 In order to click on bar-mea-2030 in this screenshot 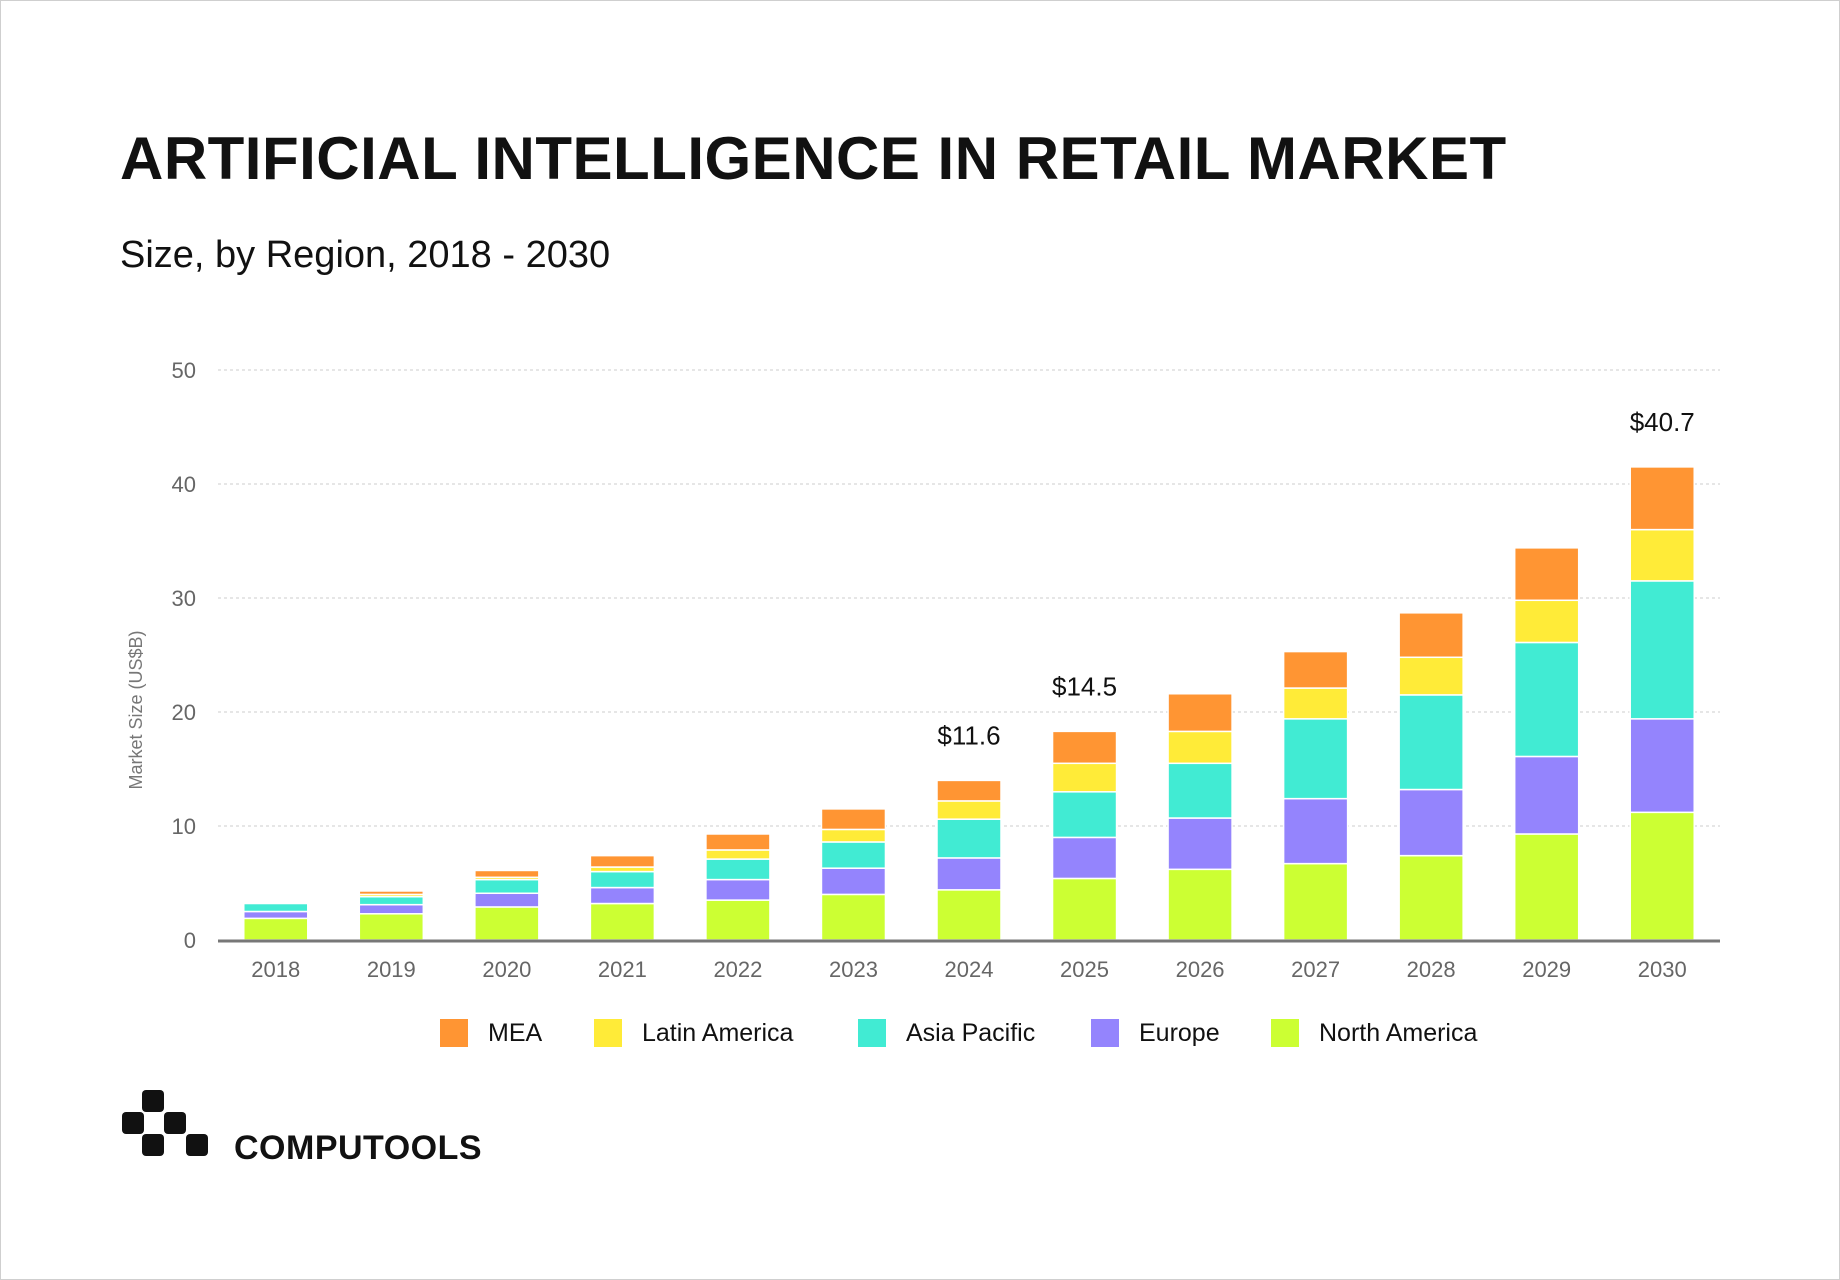, I will do `click(1662, 498)`.